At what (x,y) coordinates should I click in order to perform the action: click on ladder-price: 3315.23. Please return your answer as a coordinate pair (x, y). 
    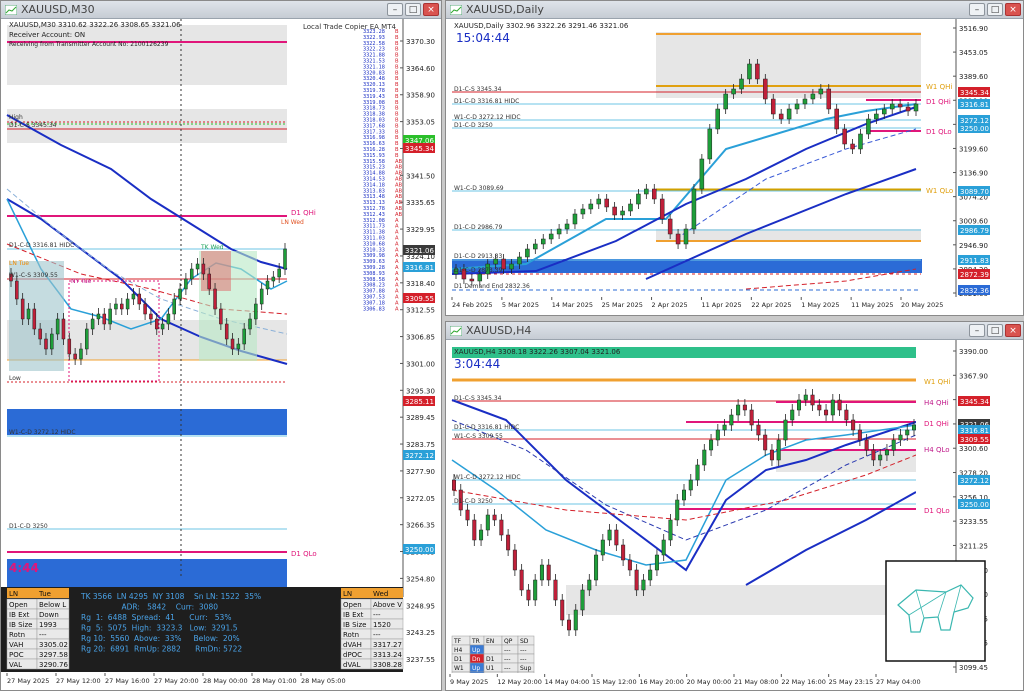
    Looking at the image, I should click on (374, 168).